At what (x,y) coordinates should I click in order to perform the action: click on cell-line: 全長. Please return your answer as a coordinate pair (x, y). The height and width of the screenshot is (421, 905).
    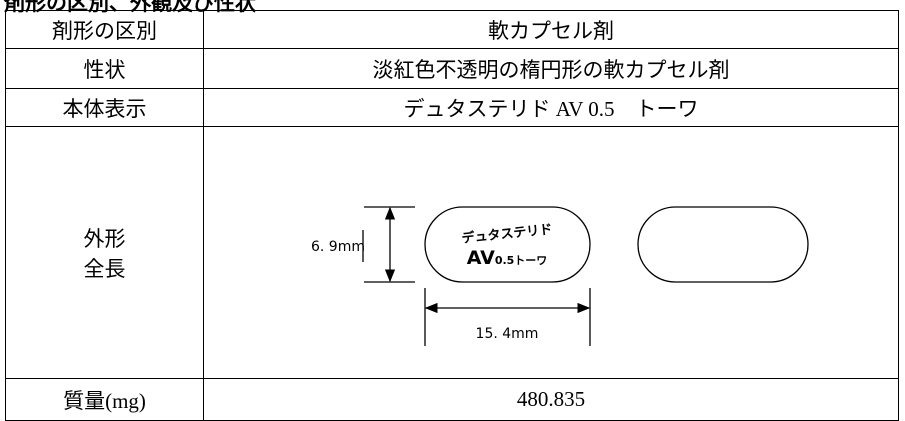
    Looking at the image, I should click on (104, 268).